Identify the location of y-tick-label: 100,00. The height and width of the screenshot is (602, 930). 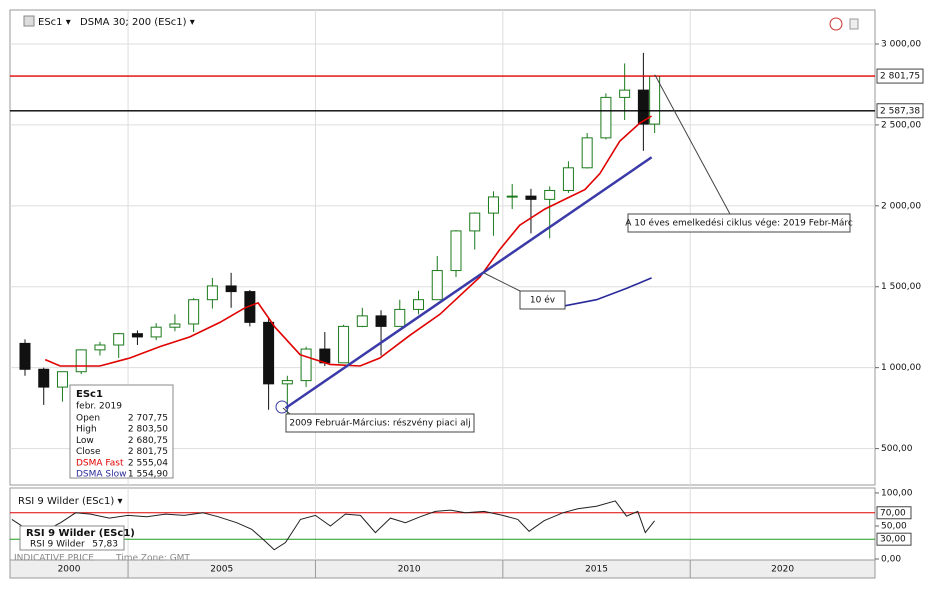
(897, 493).